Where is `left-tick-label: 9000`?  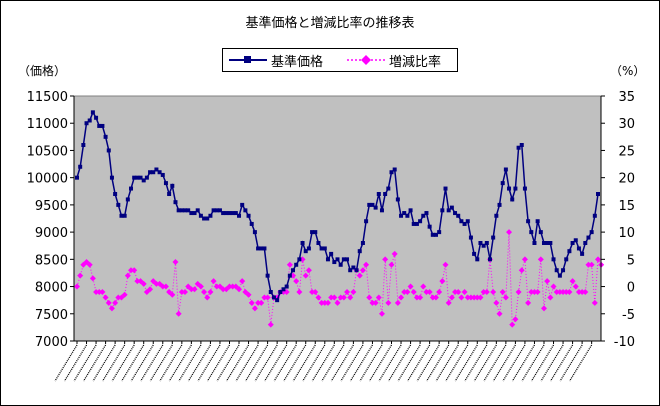 left-tick-label: 9000 is located at coordinates (51, 233).